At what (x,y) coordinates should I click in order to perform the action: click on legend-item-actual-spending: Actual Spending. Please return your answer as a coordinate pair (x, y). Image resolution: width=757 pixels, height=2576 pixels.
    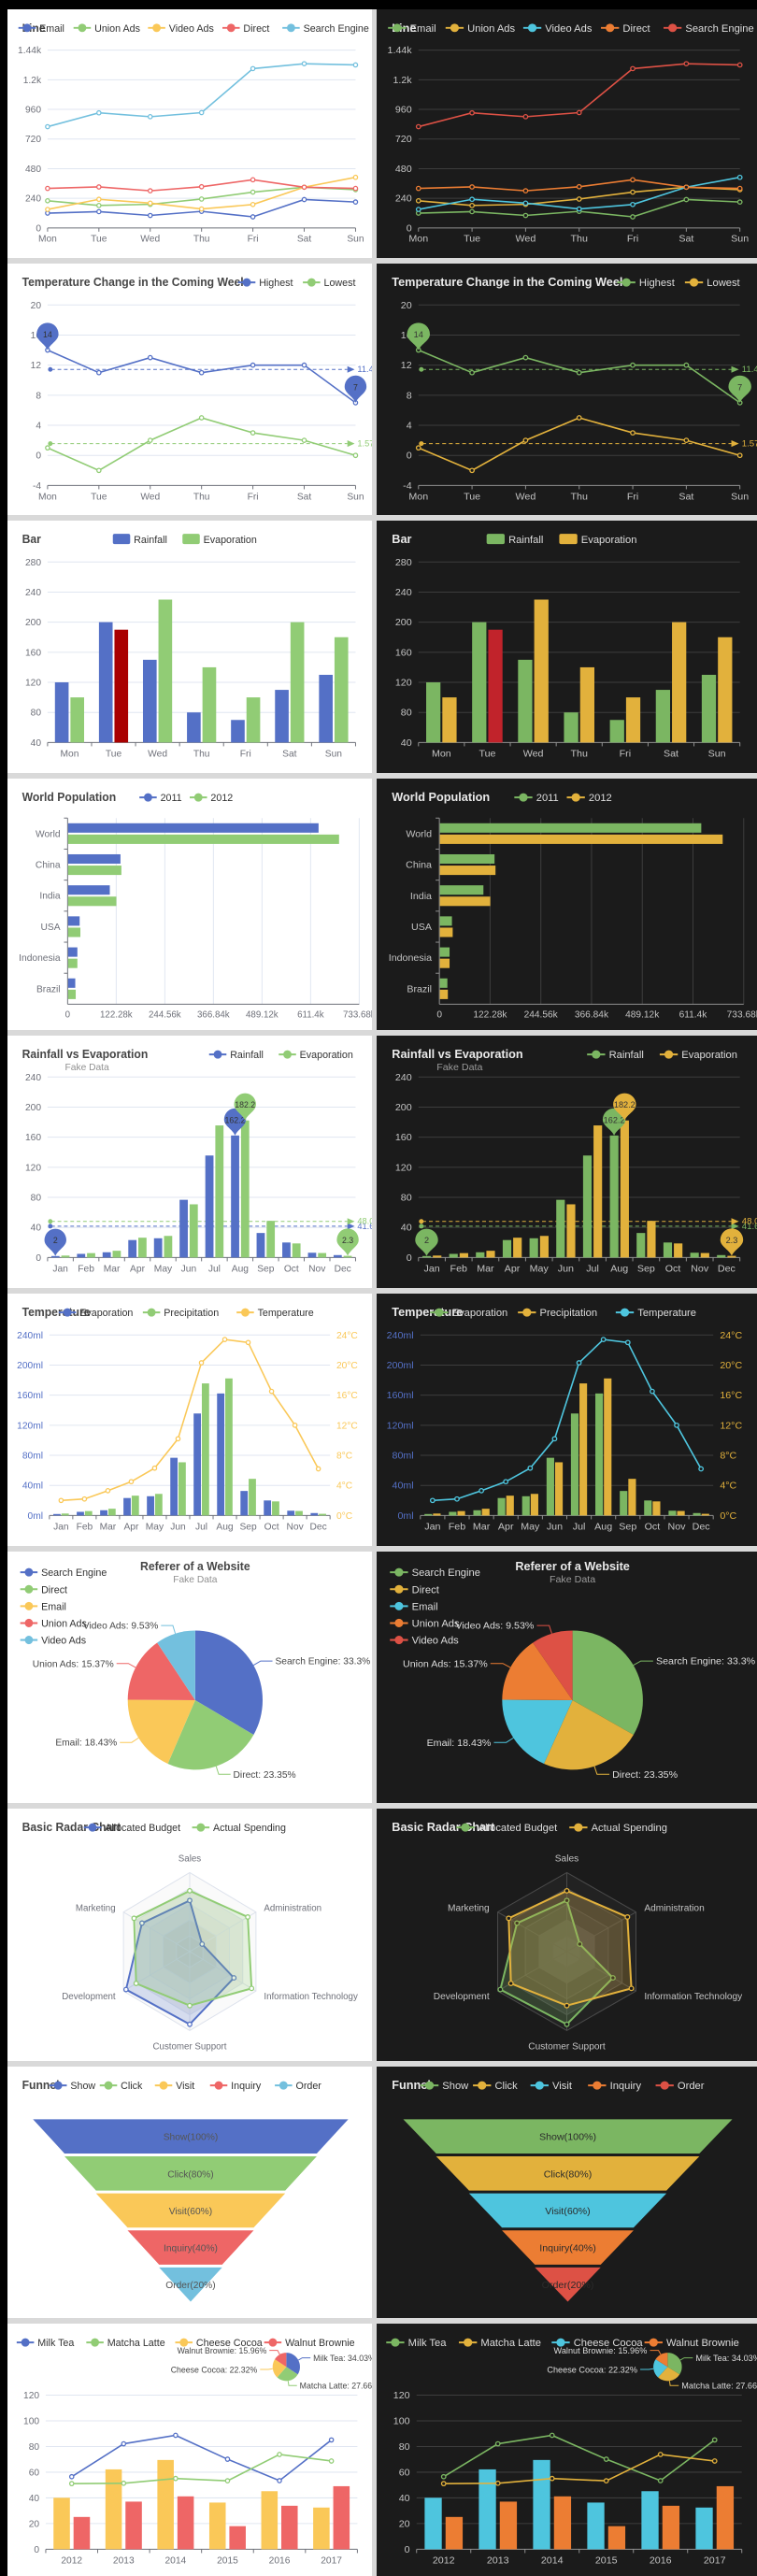
    Looking at the image, I should click on (618, 1828).